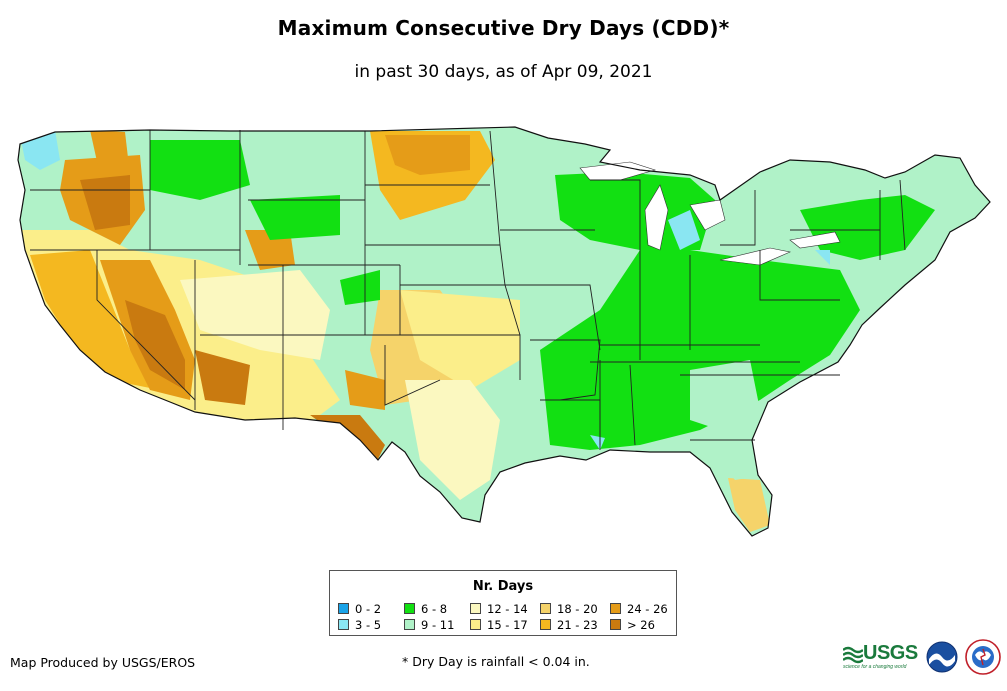 This screenshot has width=1007, height=691. What do you see at coordinates (368, 625) in the screenshot?
I see `legend-label: 3 - 5` at bounding box center [368, 625].